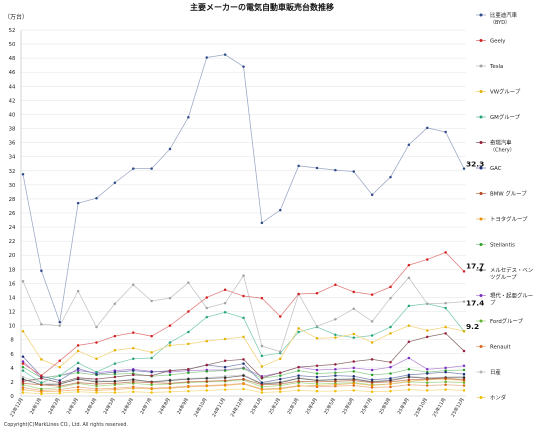  What do you see at coordinates (12, 313) in the screenshot?
I see `y-tick-label-12: 12` at bounding box center [12, 313].